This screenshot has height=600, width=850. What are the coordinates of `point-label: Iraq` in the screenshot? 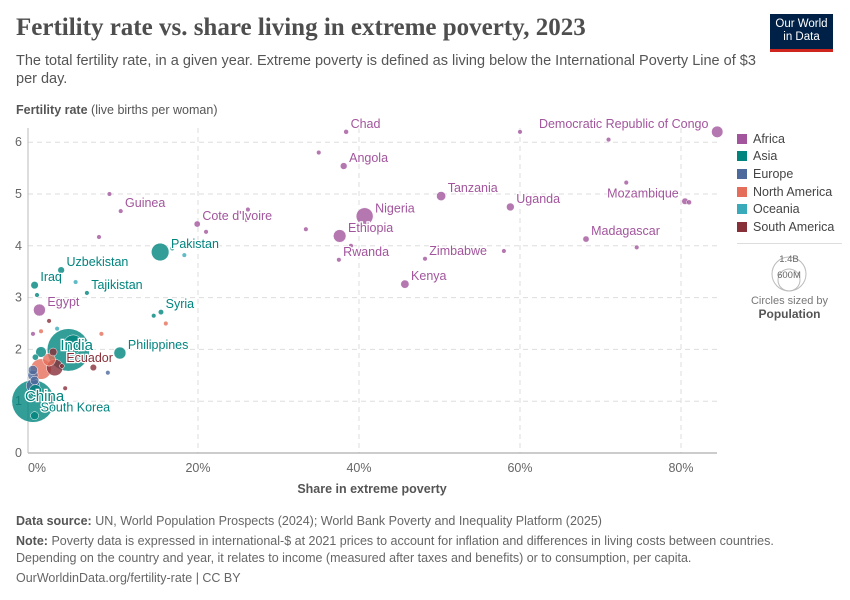 It's located at (51, 277).